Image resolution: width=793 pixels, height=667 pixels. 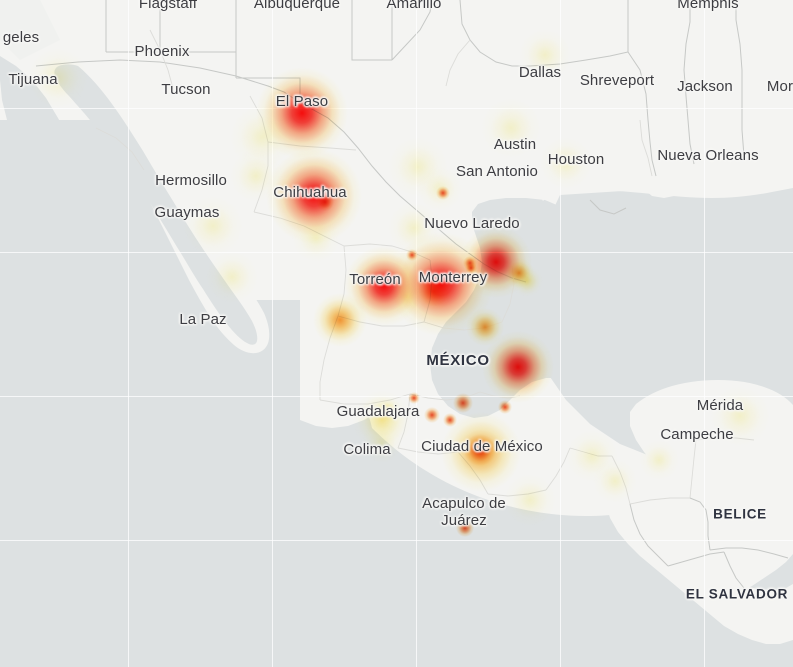 What do you see at coordinates (367, 449) in the screenshot?
I see `map-label-colima: Colima` at bounding box center [367, 449].